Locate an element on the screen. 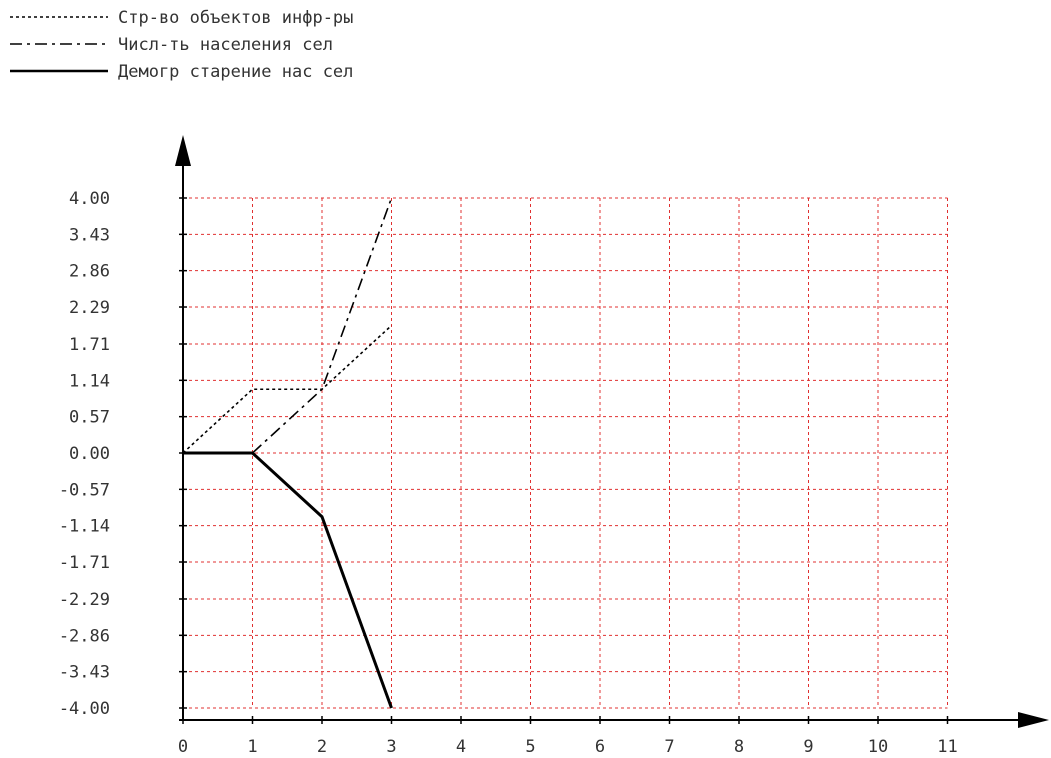 The height and width of the screenshot is (758, 1051). x-tick-label: 9 is located at coordinates (808, 747).